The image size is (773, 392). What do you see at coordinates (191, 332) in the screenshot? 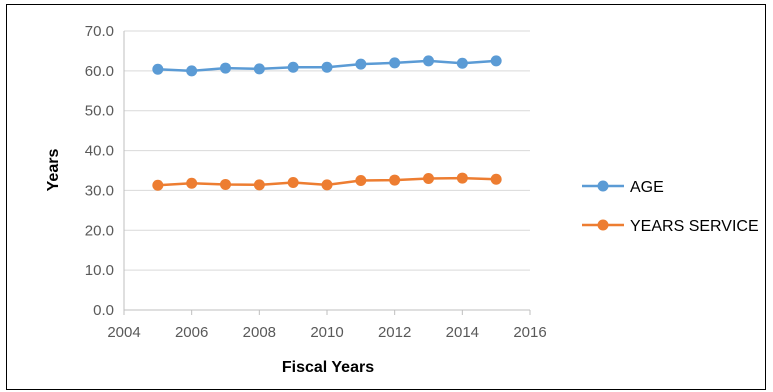
I see `x-tick-label: 2006` at bounding box center [191, 332].